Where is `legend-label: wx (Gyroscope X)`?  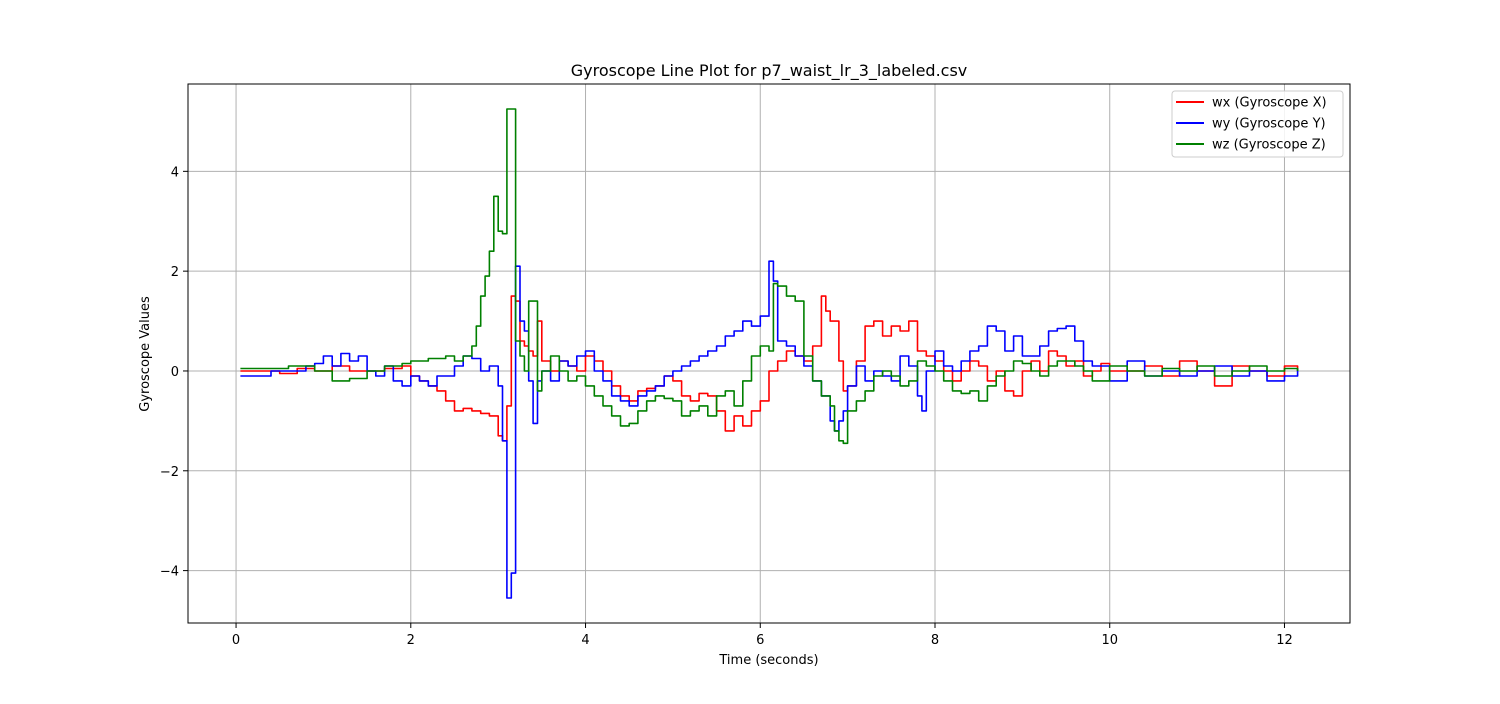
legend-label: wx (Gyroscope X) is located at coordinates (1269, 103).